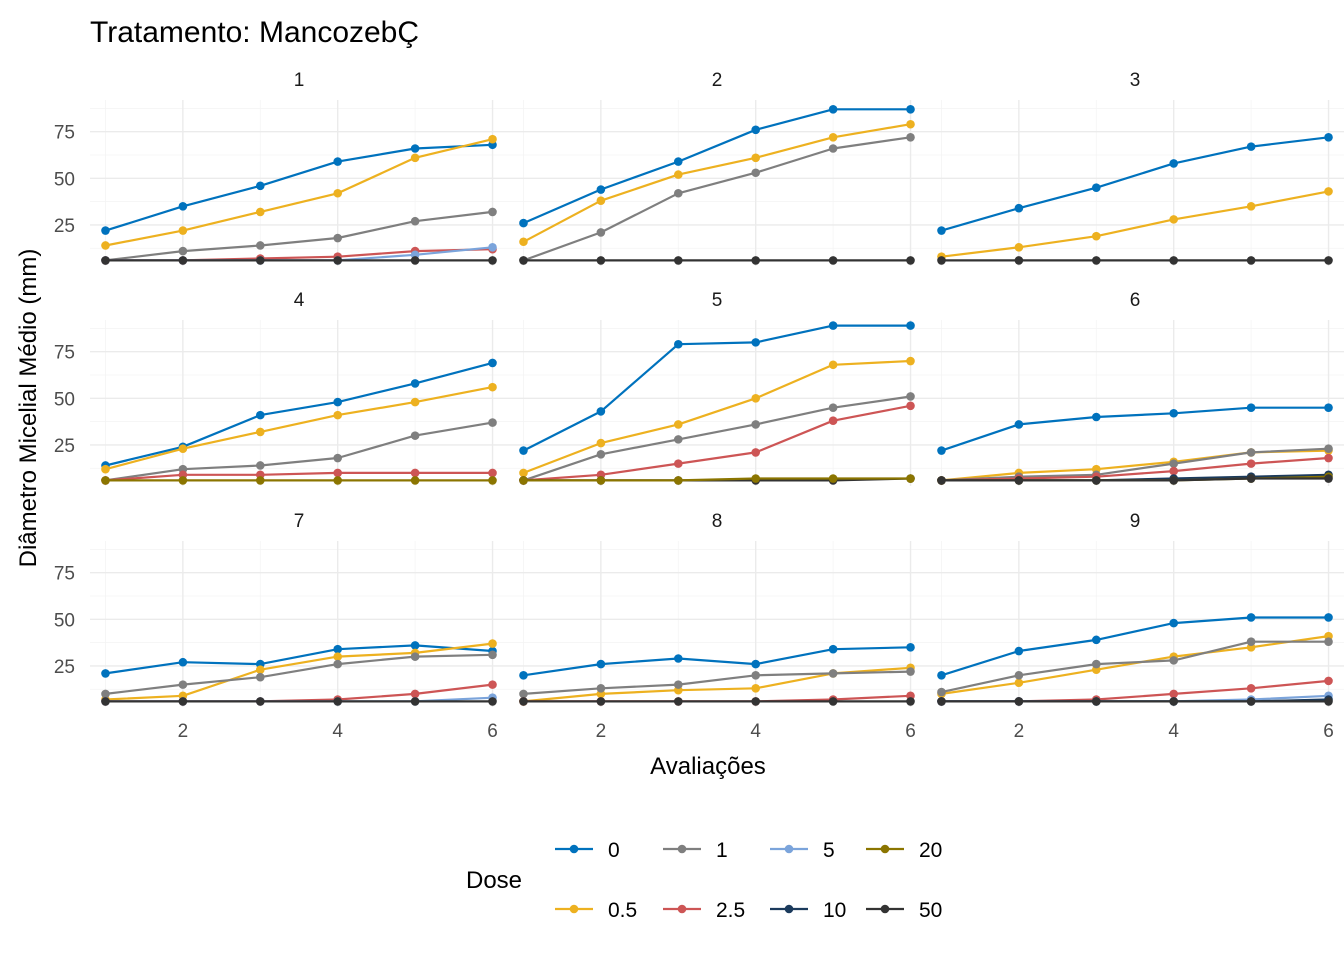  Describe the element at coordinates (808, 910) in the screenshot. I see `legend-item-10: 10` at that location.